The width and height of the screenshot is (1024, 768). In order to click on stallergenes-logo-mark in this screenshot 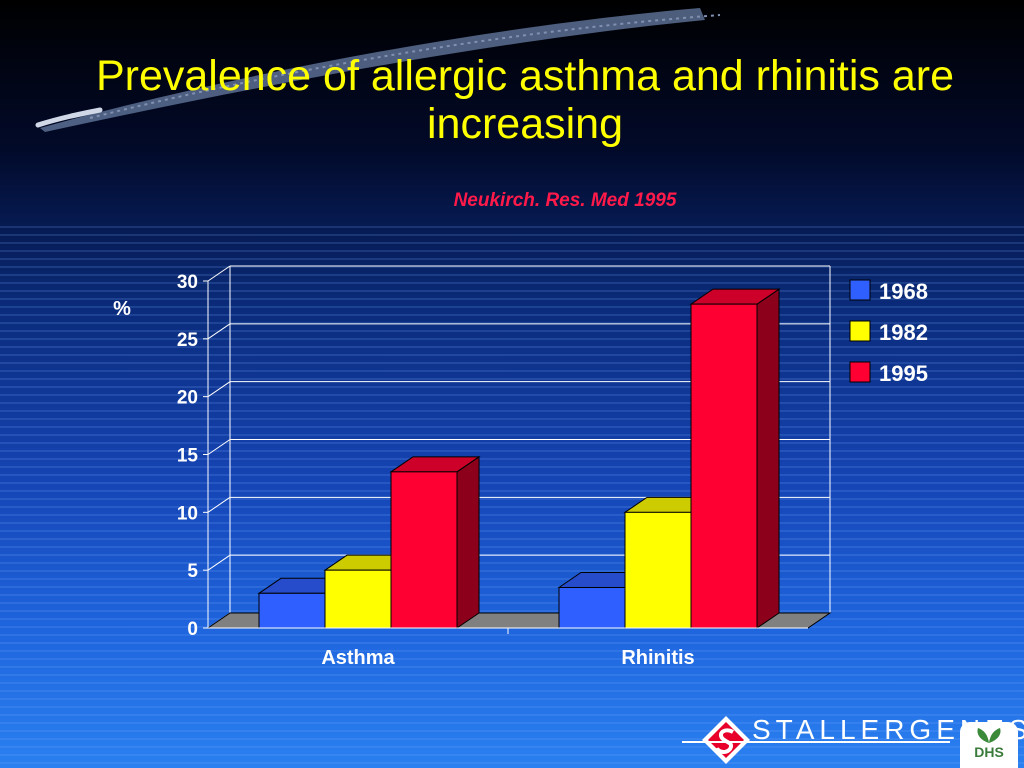, I will do `click(726, 740)`.